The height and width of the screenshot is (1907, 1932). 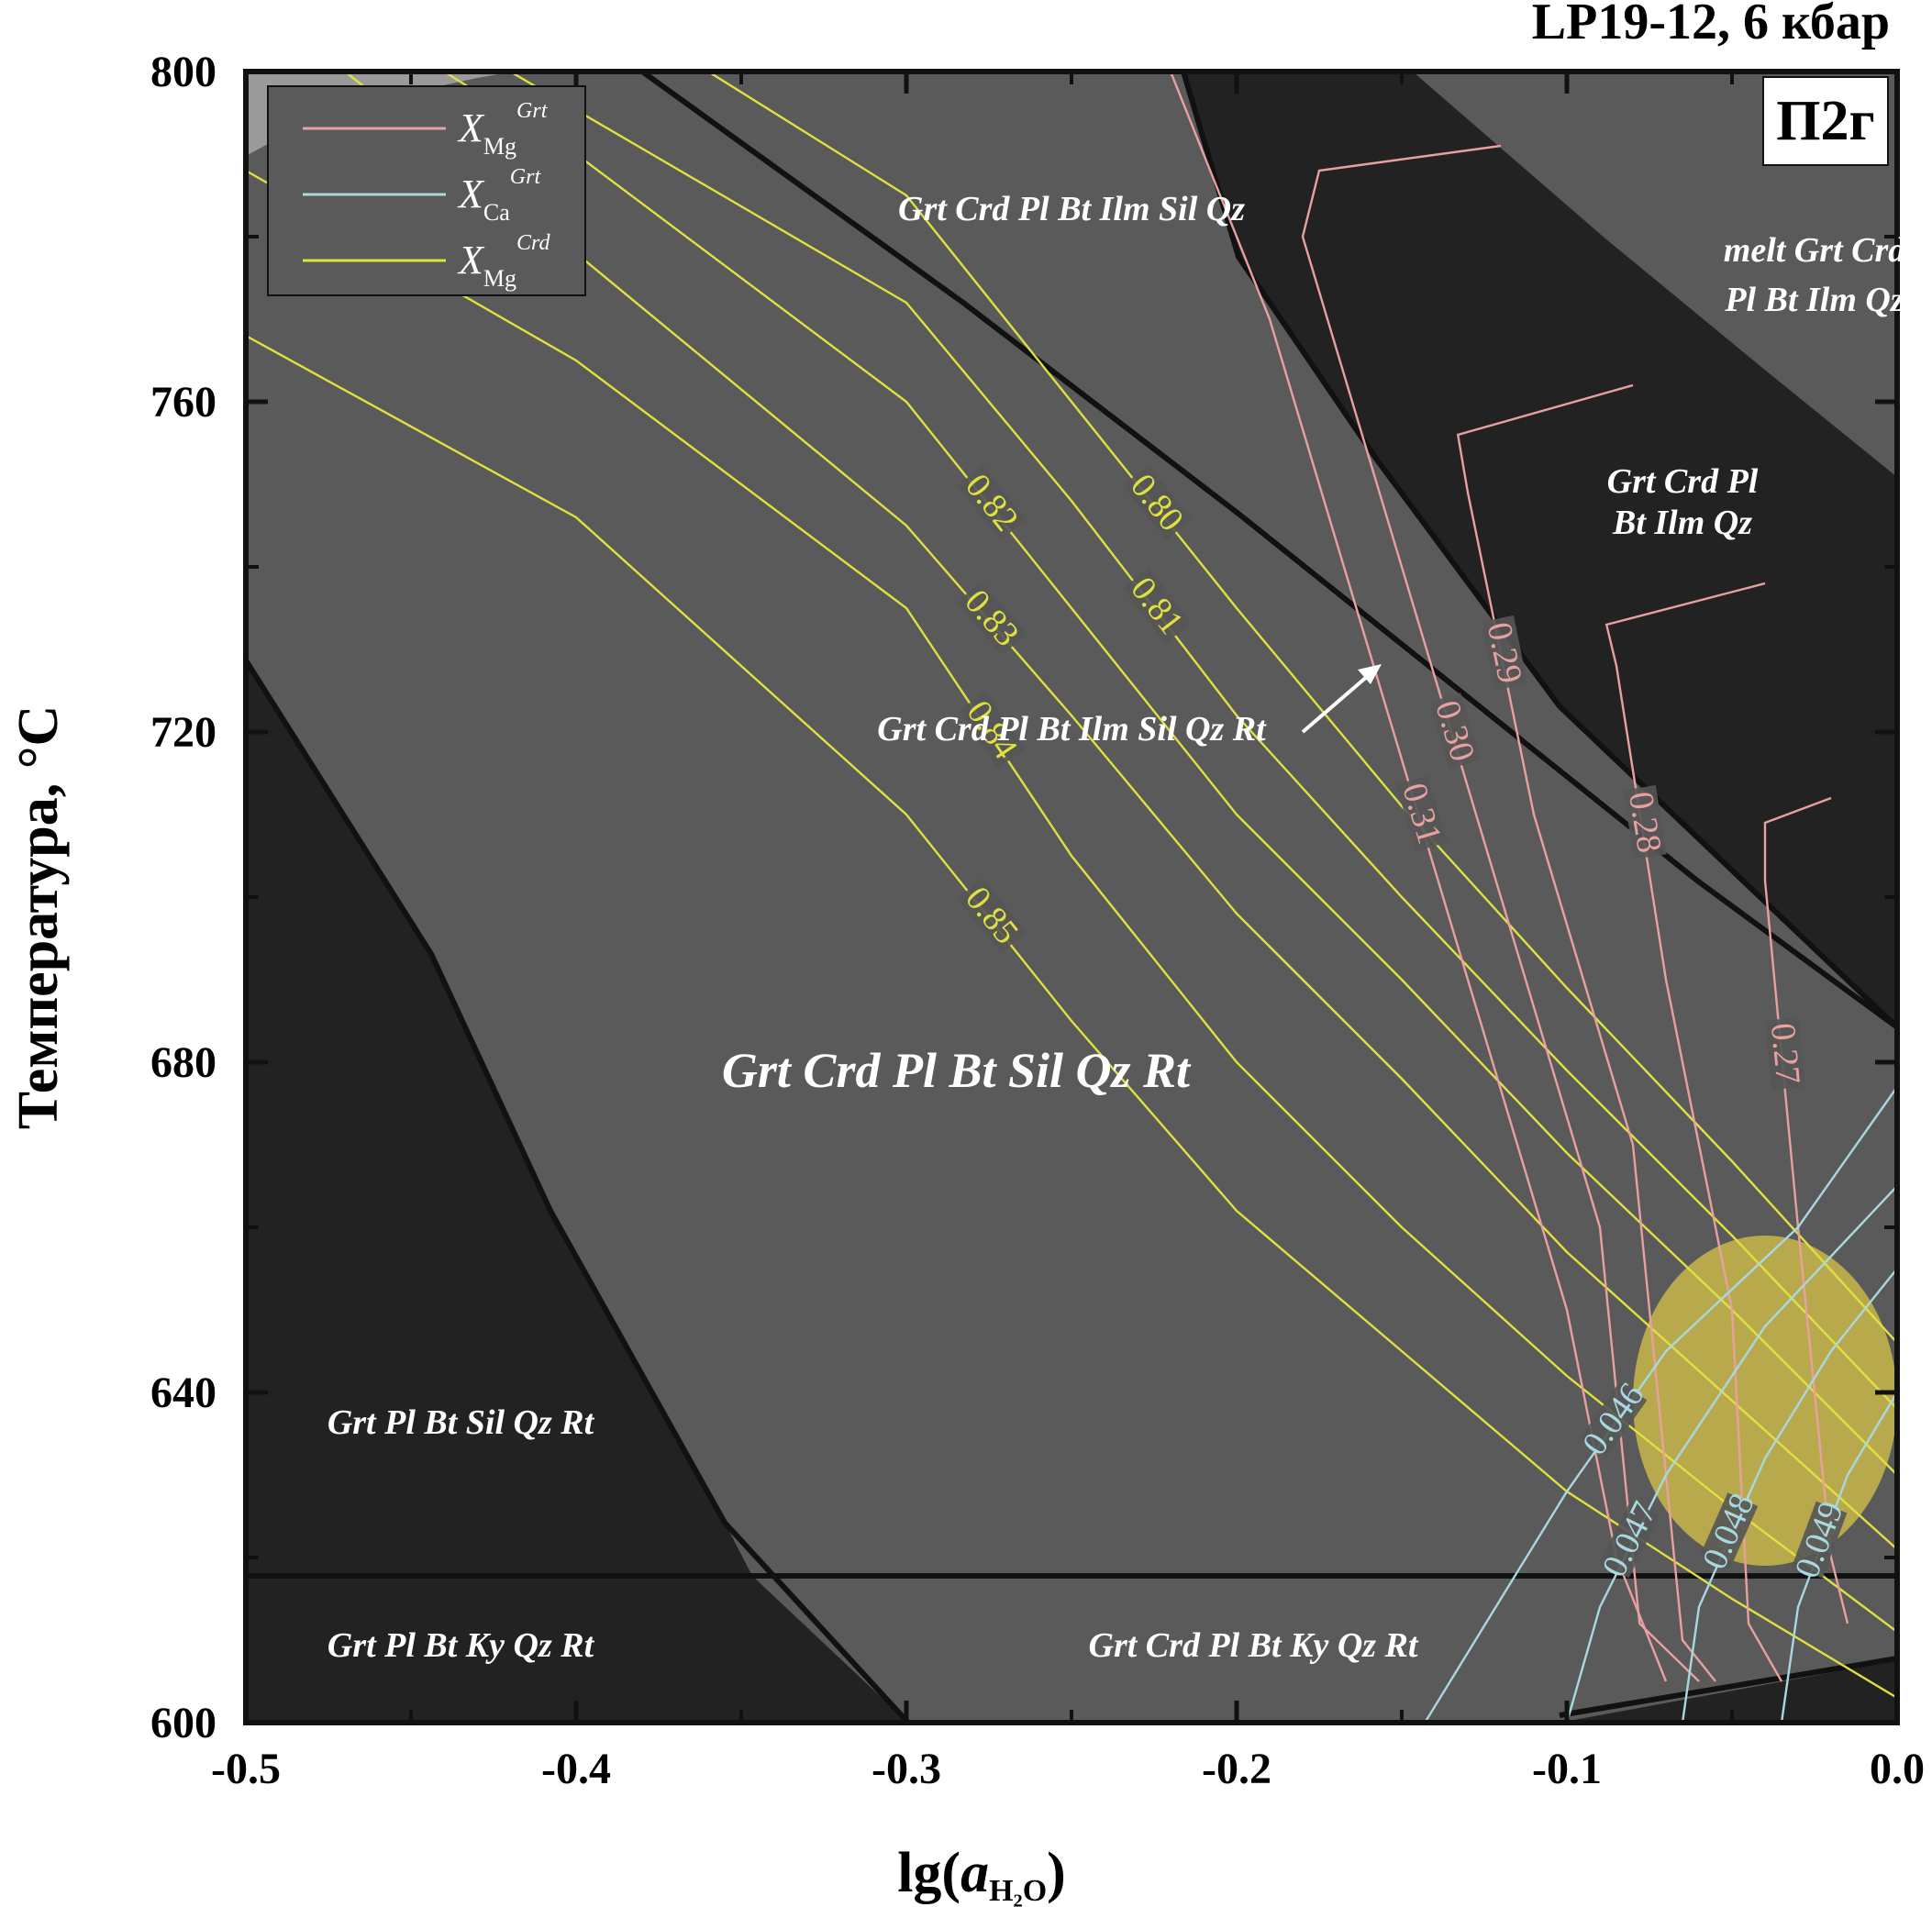 What do you see at coordinates (461, 1422) in the screenshot?
I see `field-label-grt-pl-bt-sil-qz-rt: Grt Pl Bt Sil Qz Rt` at bounding box center [461, 1422].